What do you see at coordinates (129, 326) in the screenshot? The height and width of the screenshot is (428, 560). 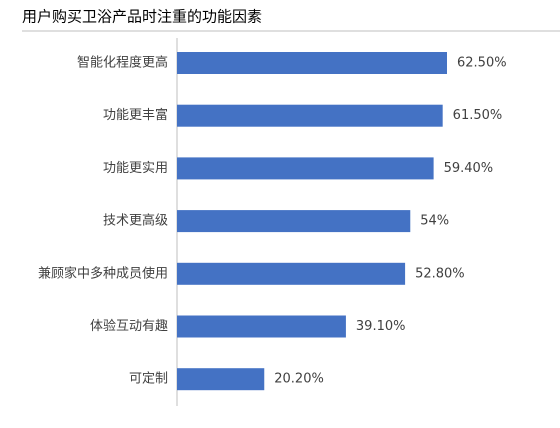 I see `category-label: 体验互动有趣` at bounding box center [129, 326].